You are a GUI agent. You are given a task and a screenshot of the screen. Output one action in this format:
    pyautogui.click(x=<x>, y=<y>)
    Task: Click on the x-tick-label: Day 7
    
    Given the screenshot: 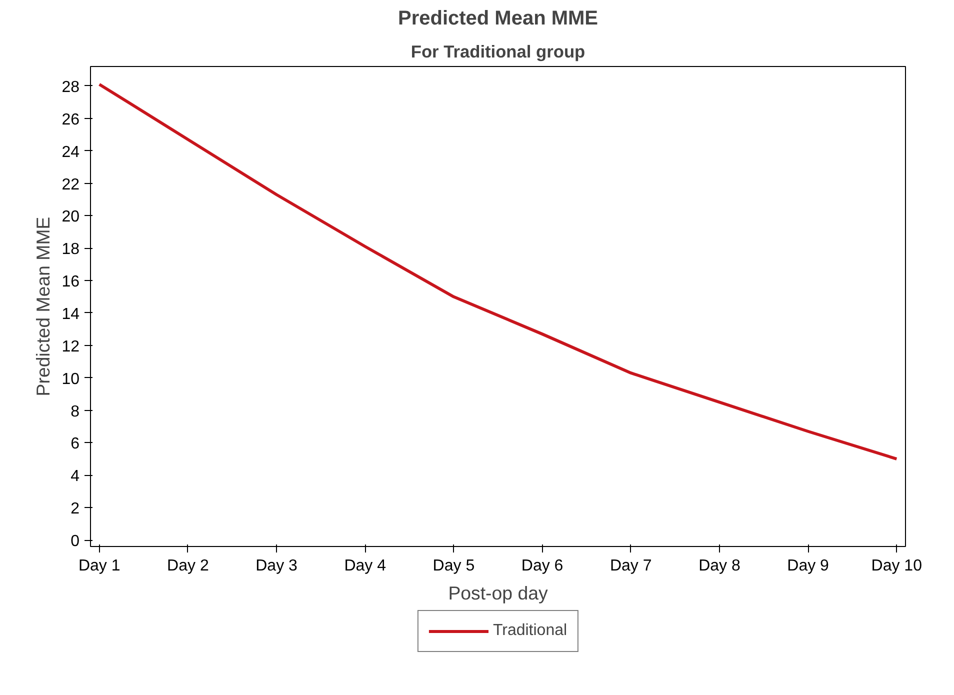 What is the action you would take?
    pyautogui.click(x=631, y=566)
    